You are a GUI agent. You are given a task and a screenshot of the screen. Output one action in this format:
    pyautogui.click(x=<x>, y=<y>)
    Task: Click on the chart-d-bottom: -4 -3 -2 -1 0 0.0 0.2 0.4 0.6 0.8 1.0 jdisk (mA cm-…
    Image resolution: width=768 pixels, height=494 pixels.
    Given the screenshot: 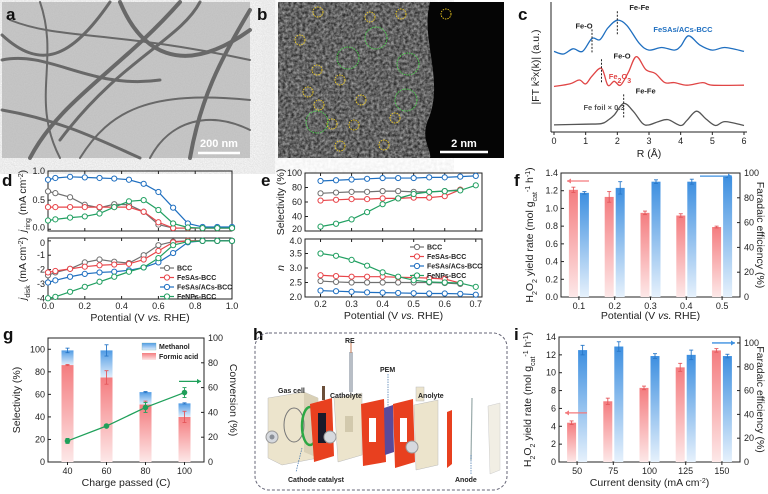 What is the action you would take?
    pyautogui.click(x=127, y=280)
    